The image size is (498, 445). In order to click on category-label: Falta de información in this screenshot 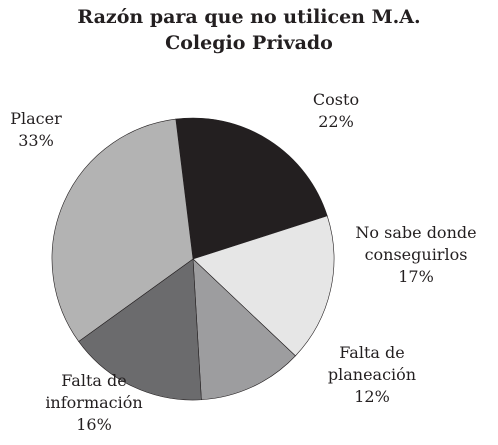, I will do `click(94, 391)`.